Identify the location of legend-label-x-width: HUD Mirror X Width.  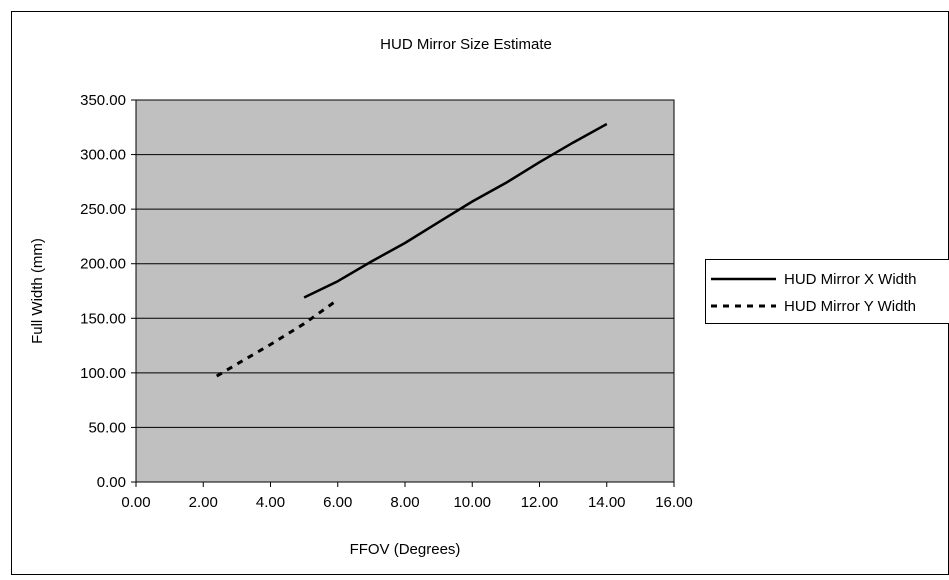
(850, 279).